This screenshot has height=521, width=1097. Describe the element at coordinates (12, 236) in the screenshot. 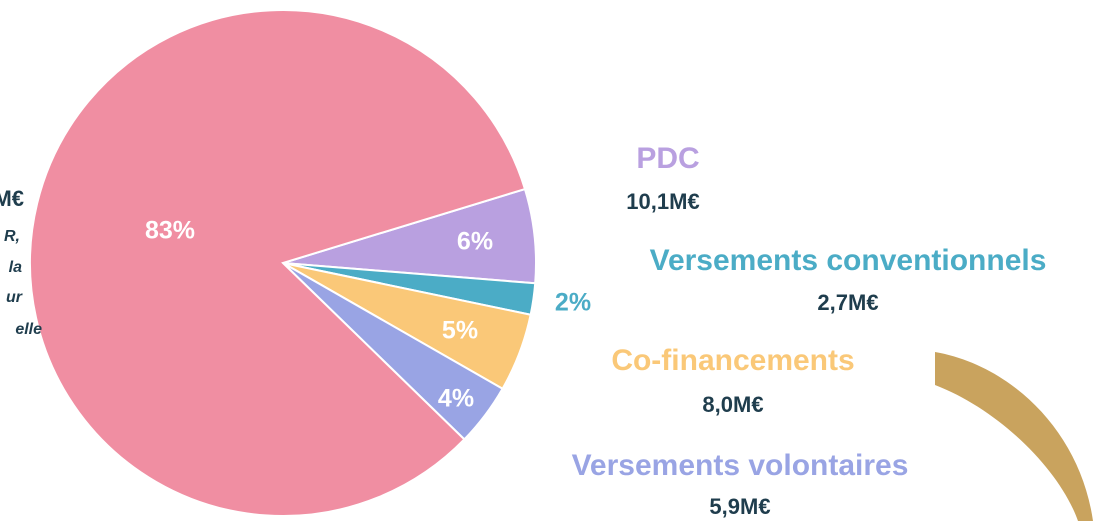

I see `cut-label: R,` at that location.